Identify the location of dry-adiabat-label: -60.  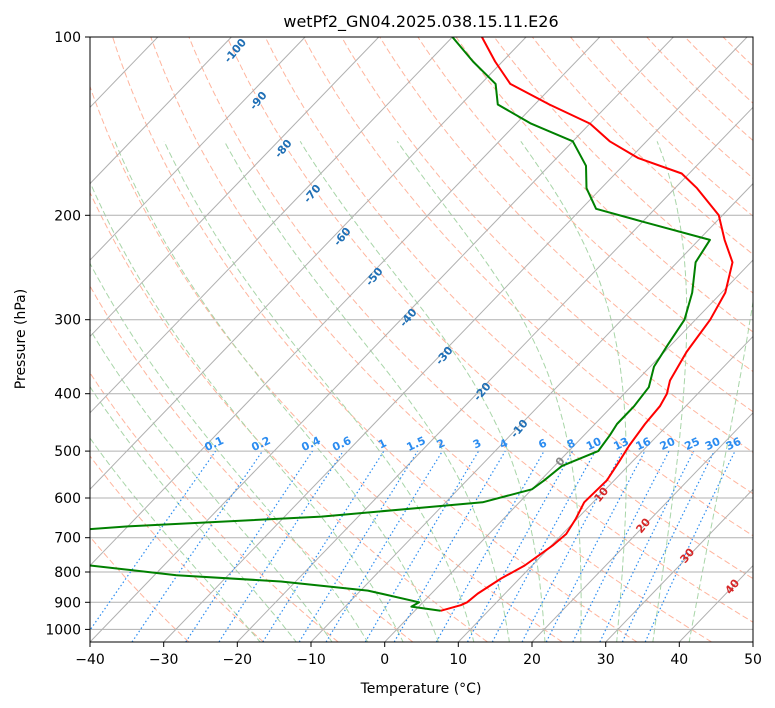
(342, 237).